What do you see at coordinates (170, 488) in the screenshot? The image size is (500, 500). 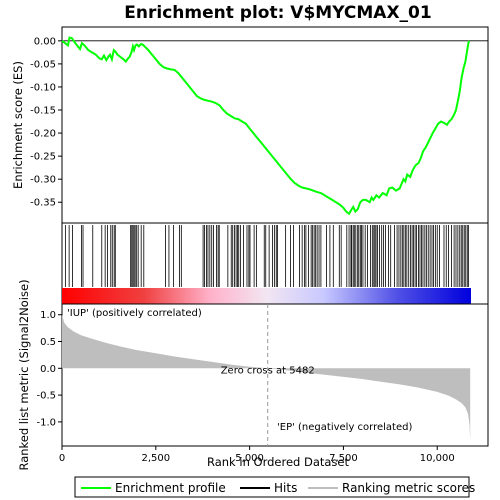 I see `legend-label-enrichment: Enrichment profile` at bounding box center [170, 488].